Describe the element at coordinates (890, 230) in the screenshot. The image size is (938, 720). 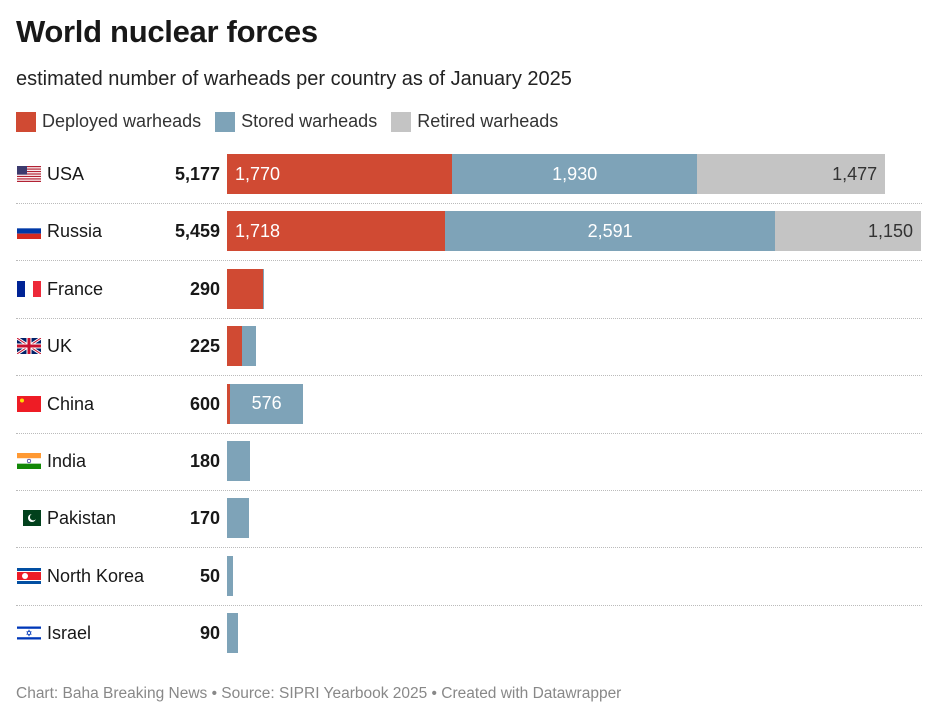
I see `data-label: 1,150` at that location.